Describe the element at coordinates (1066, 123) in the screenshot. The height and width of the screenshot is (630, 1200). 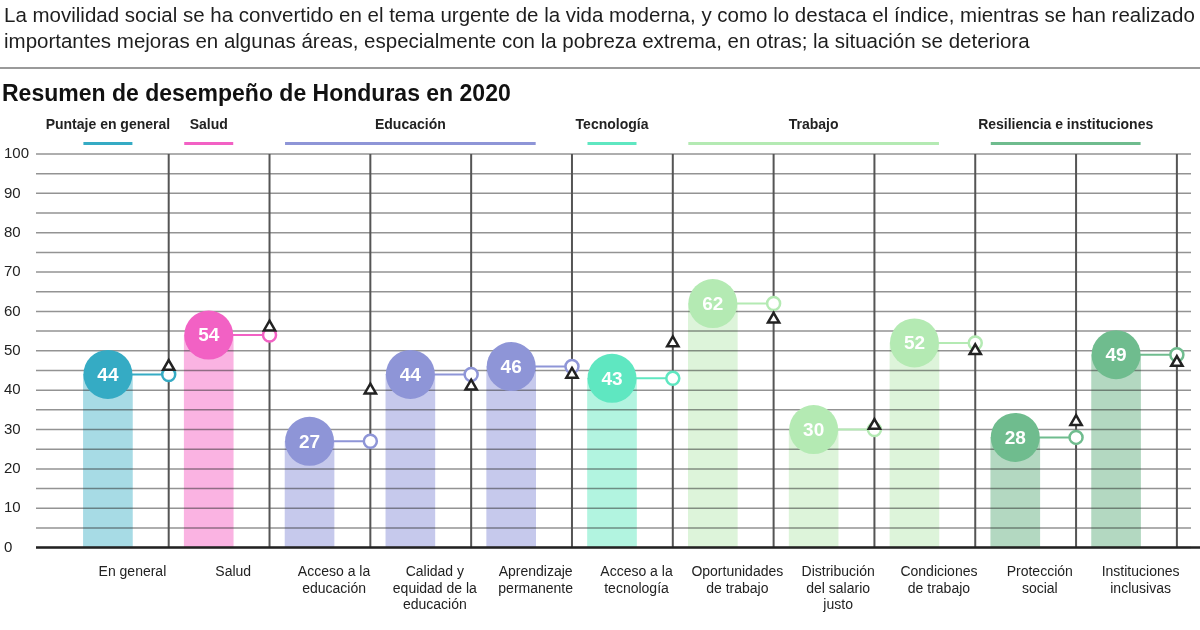
I see `text: Resiliencia e instituciones` at that location.